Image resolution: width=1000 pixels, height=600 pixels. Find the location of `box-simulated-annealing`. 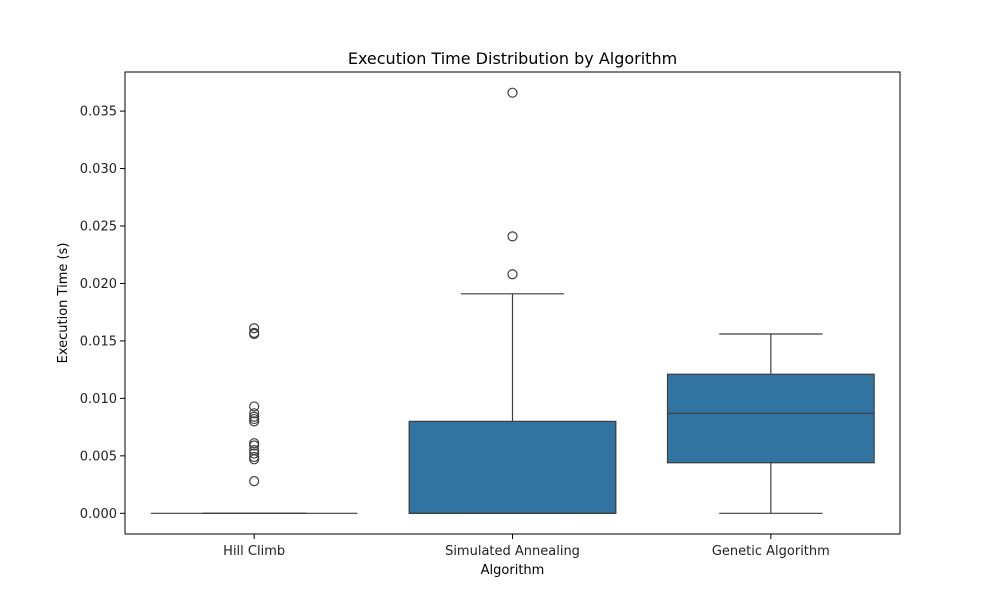

box-simulated-annealing is located at coordinates (512, 300).